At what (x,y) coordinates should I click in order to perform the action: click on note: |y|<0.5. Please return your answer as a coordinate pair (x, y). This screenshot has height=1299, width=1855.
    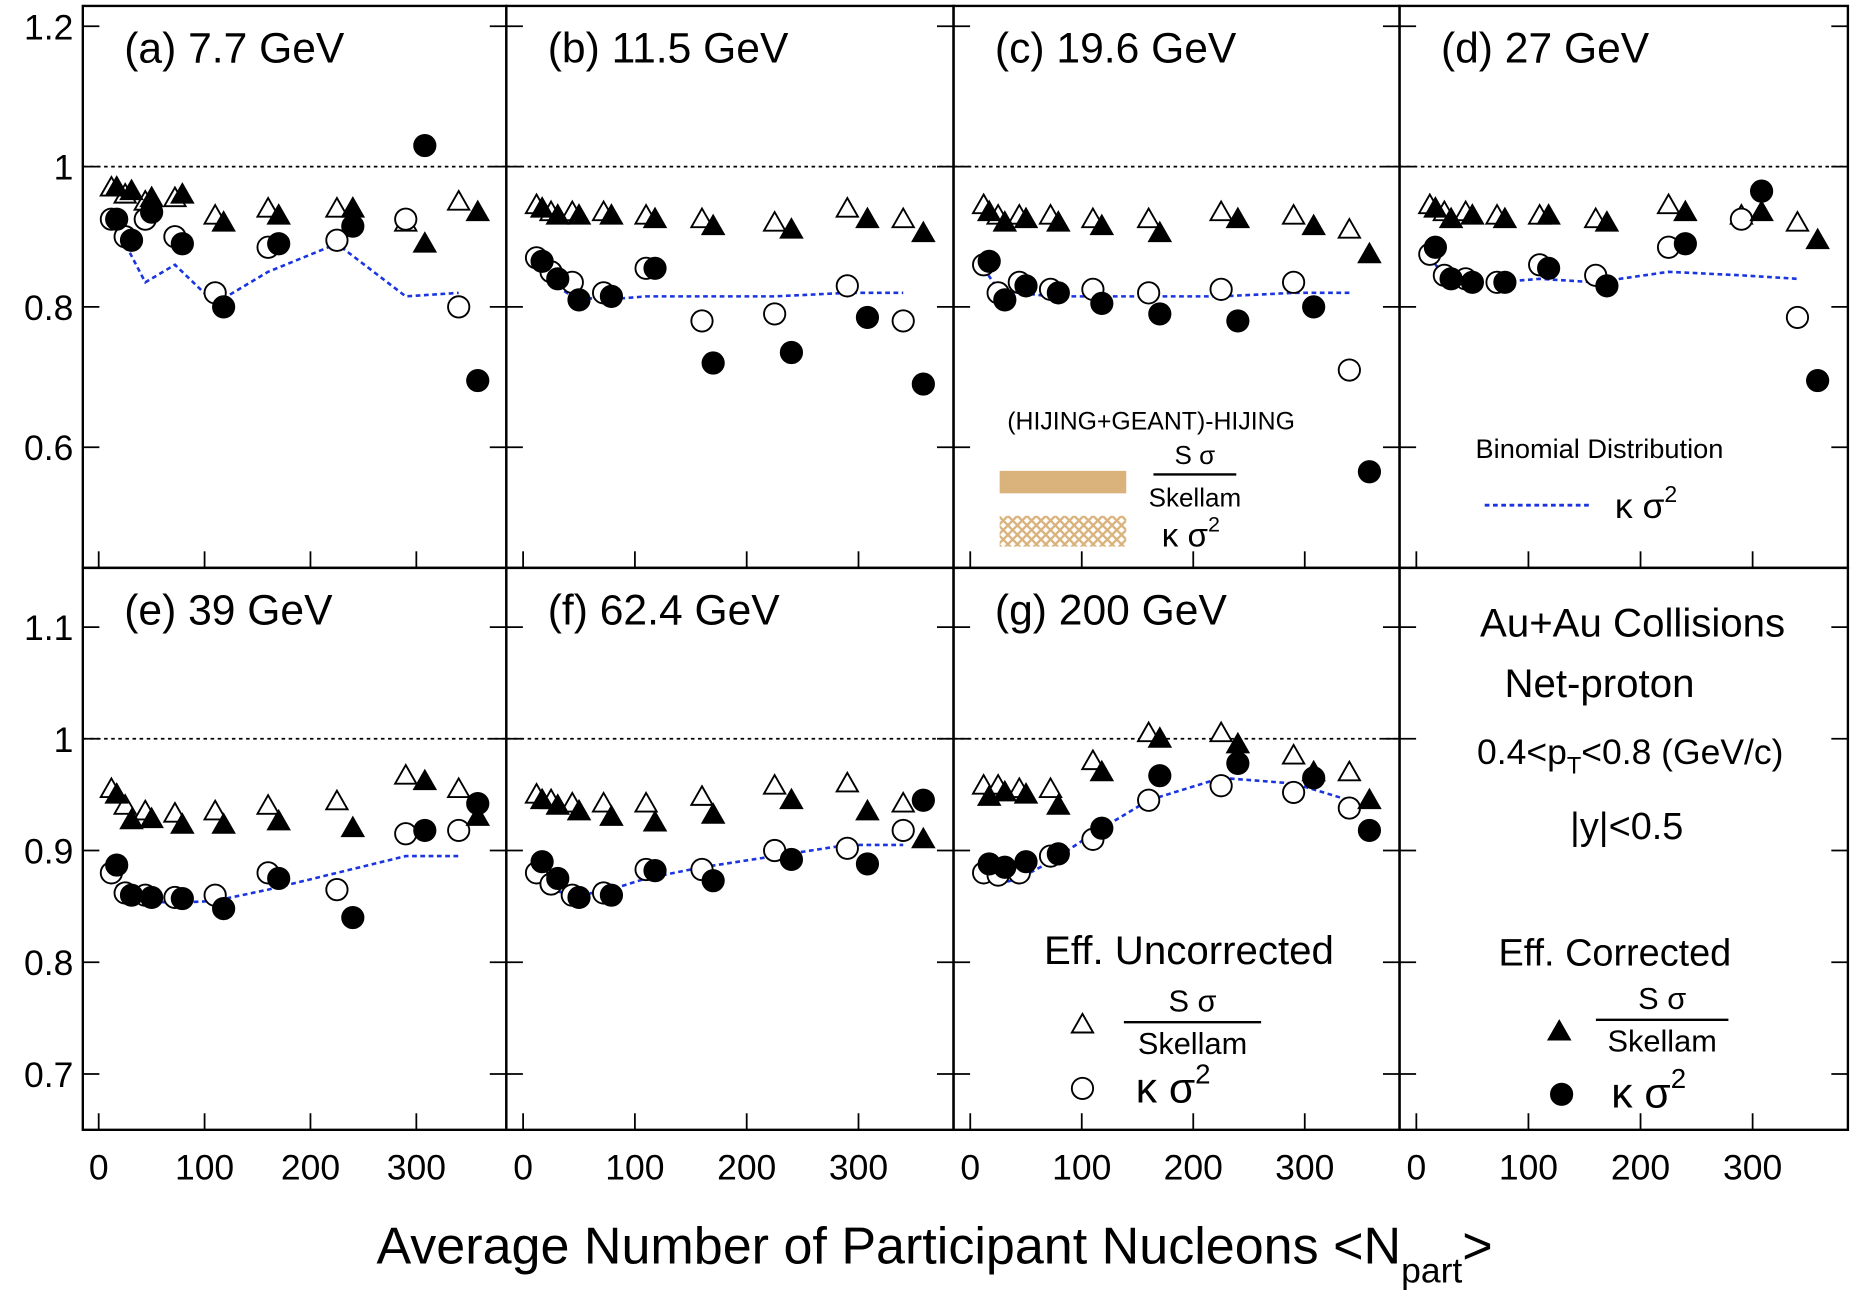
    Looking at the image, I should click on (1626, 827).